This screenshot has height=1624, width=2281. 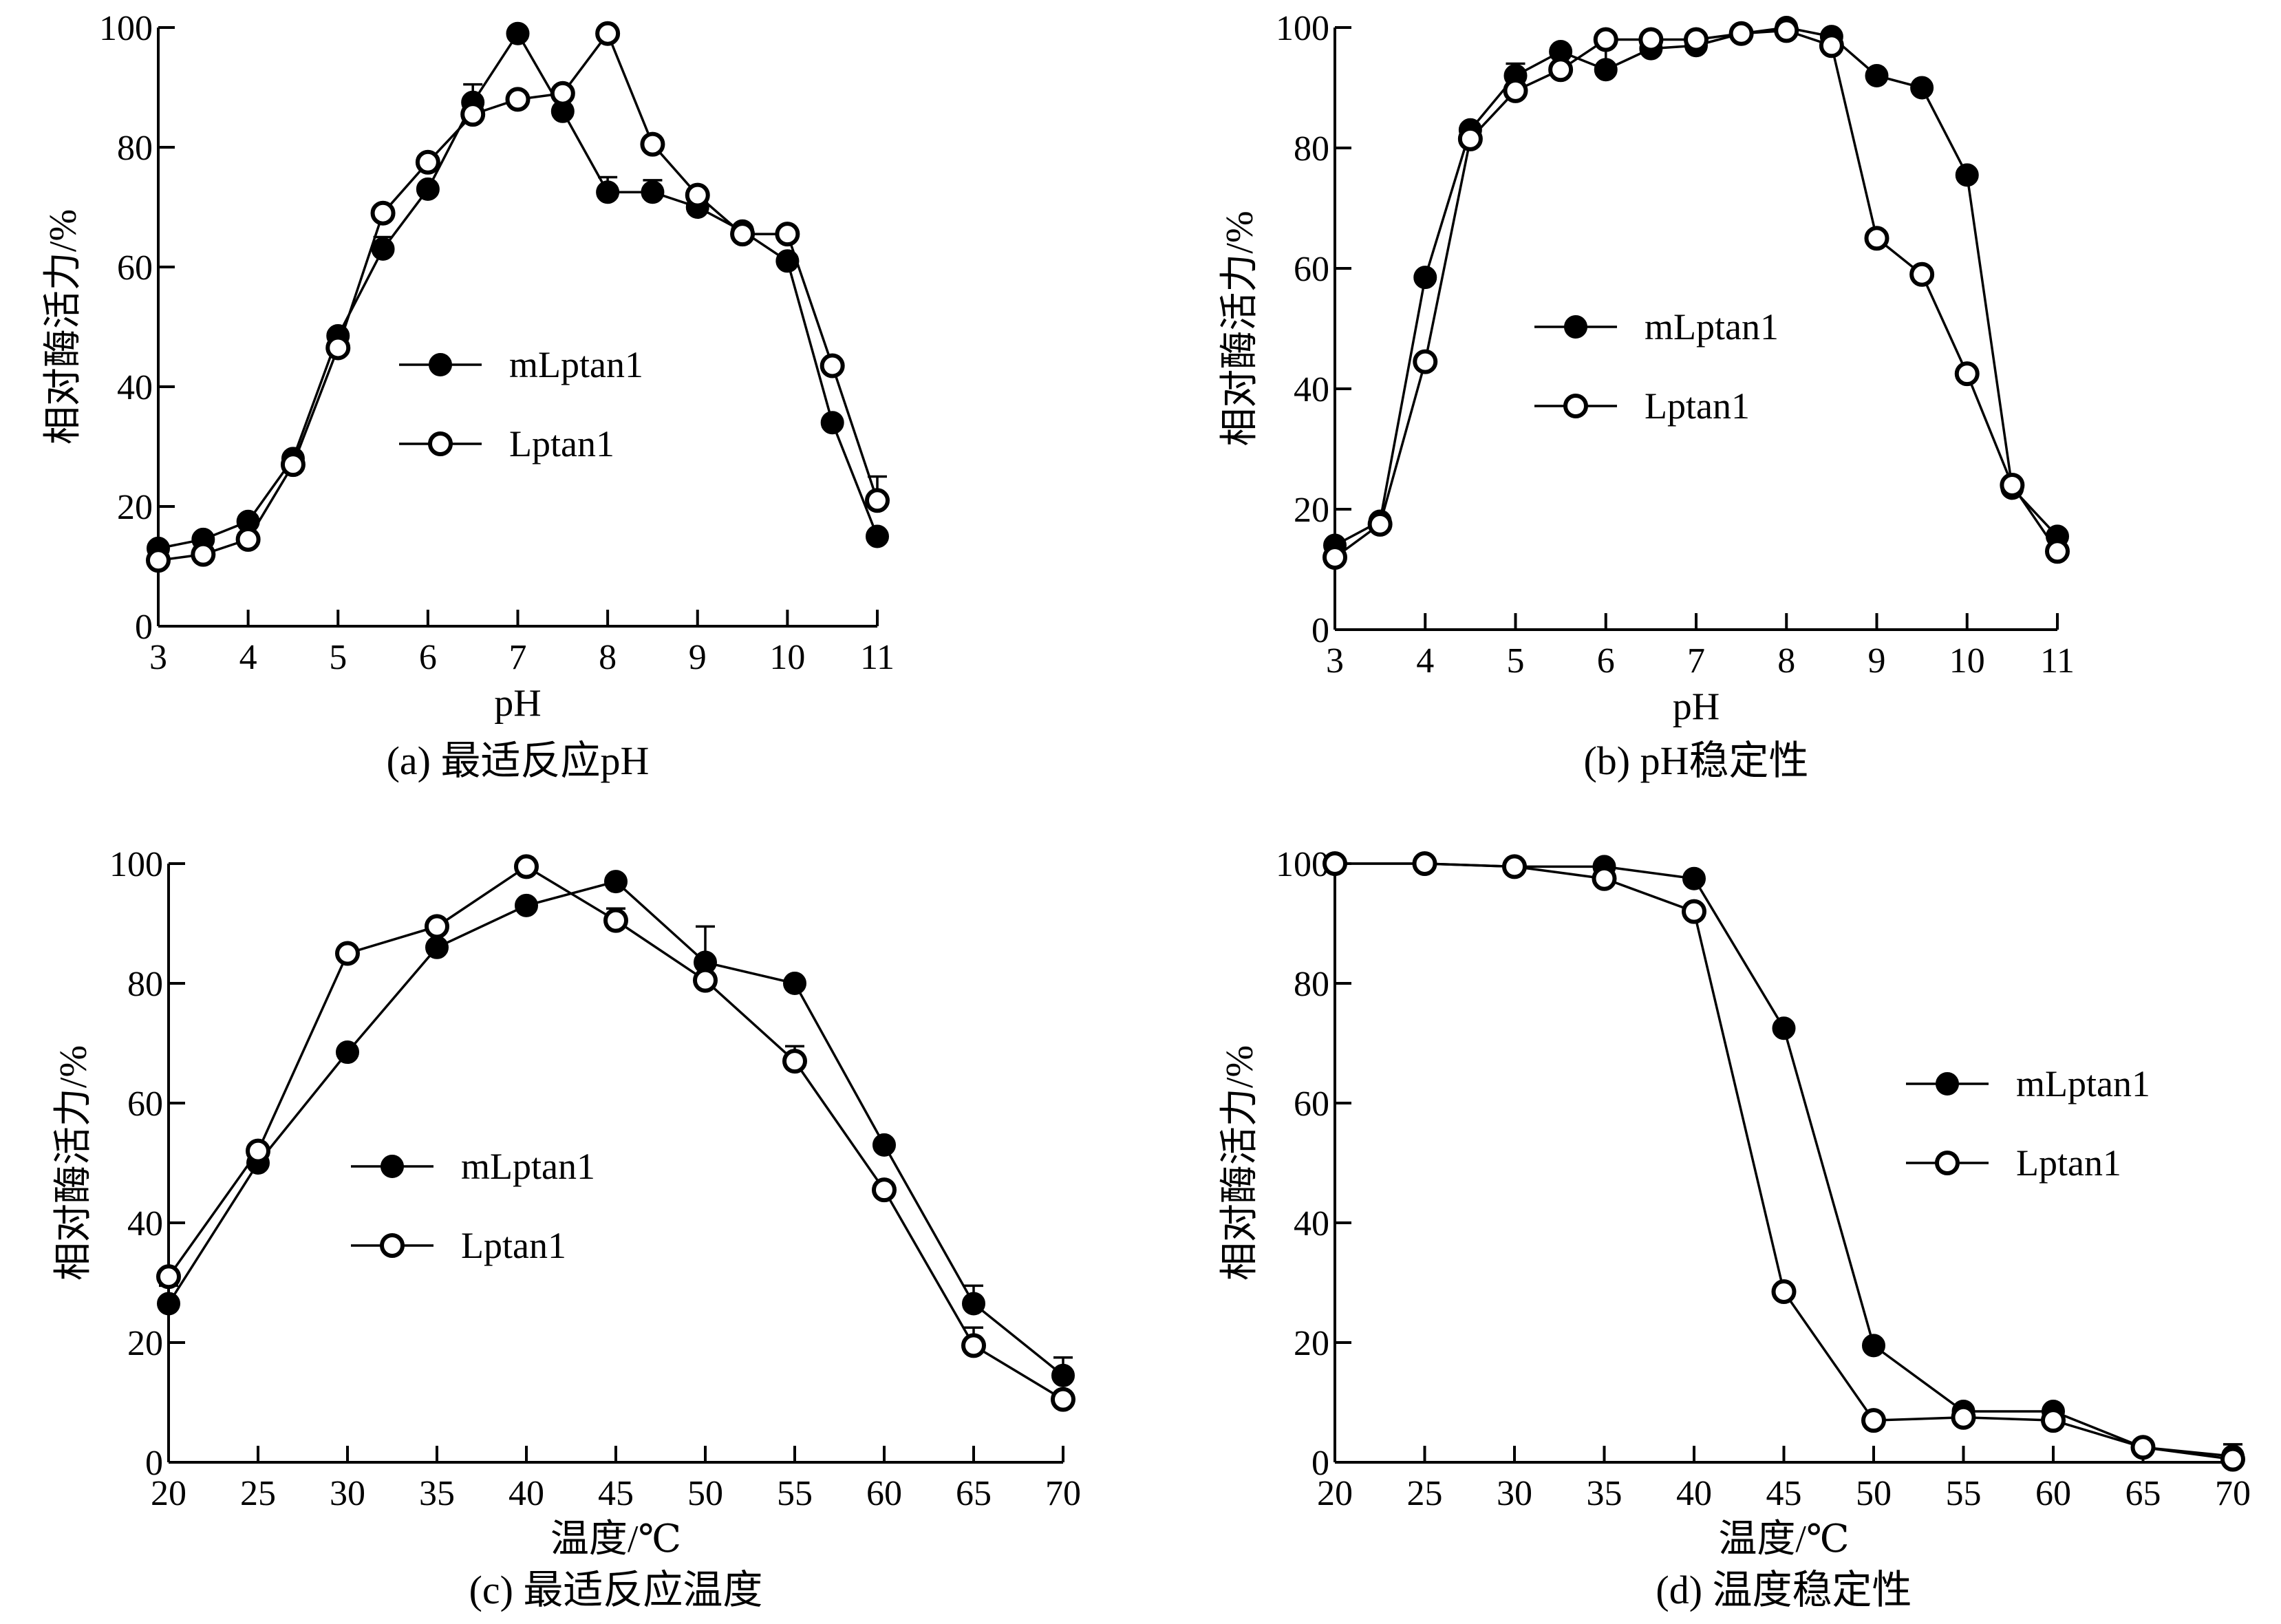 I want to click on x-tick-label: 25, so click(x=258, y=1493).